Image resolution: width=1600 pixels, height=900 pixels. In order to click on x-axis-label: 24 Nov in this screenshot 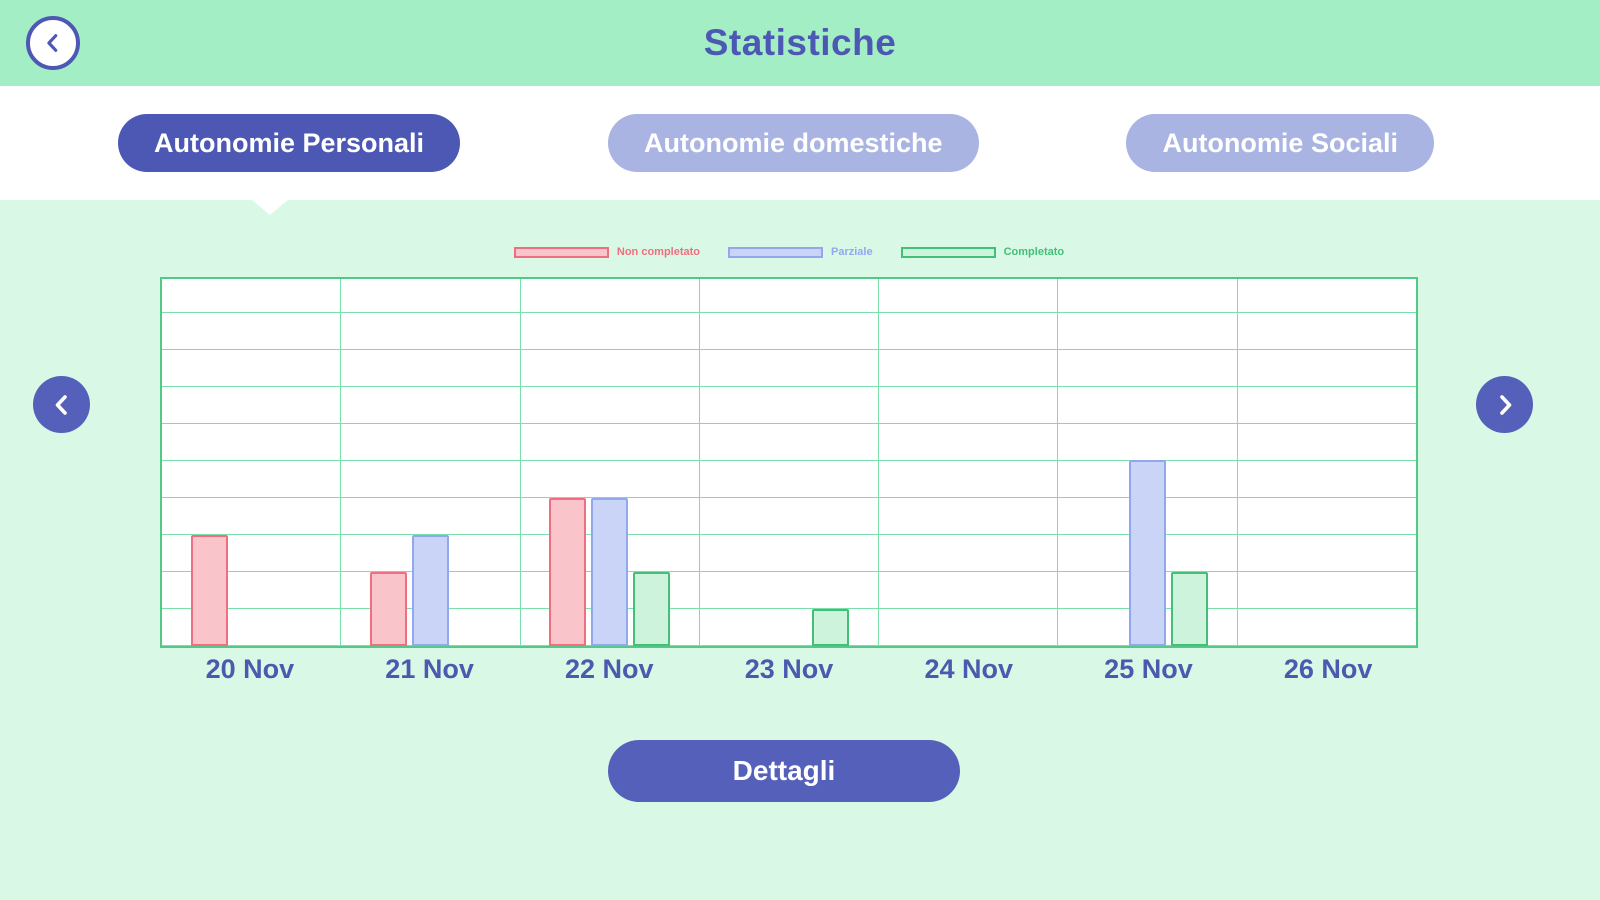, I will do `click(968, 669)`.